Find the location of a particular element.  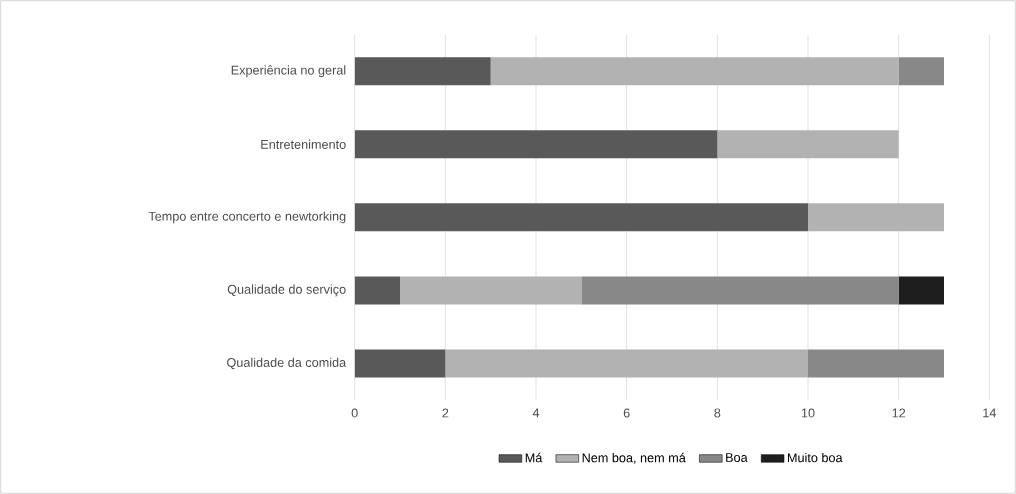

x-tick-label: 6 is located at coordinates (626, 413).